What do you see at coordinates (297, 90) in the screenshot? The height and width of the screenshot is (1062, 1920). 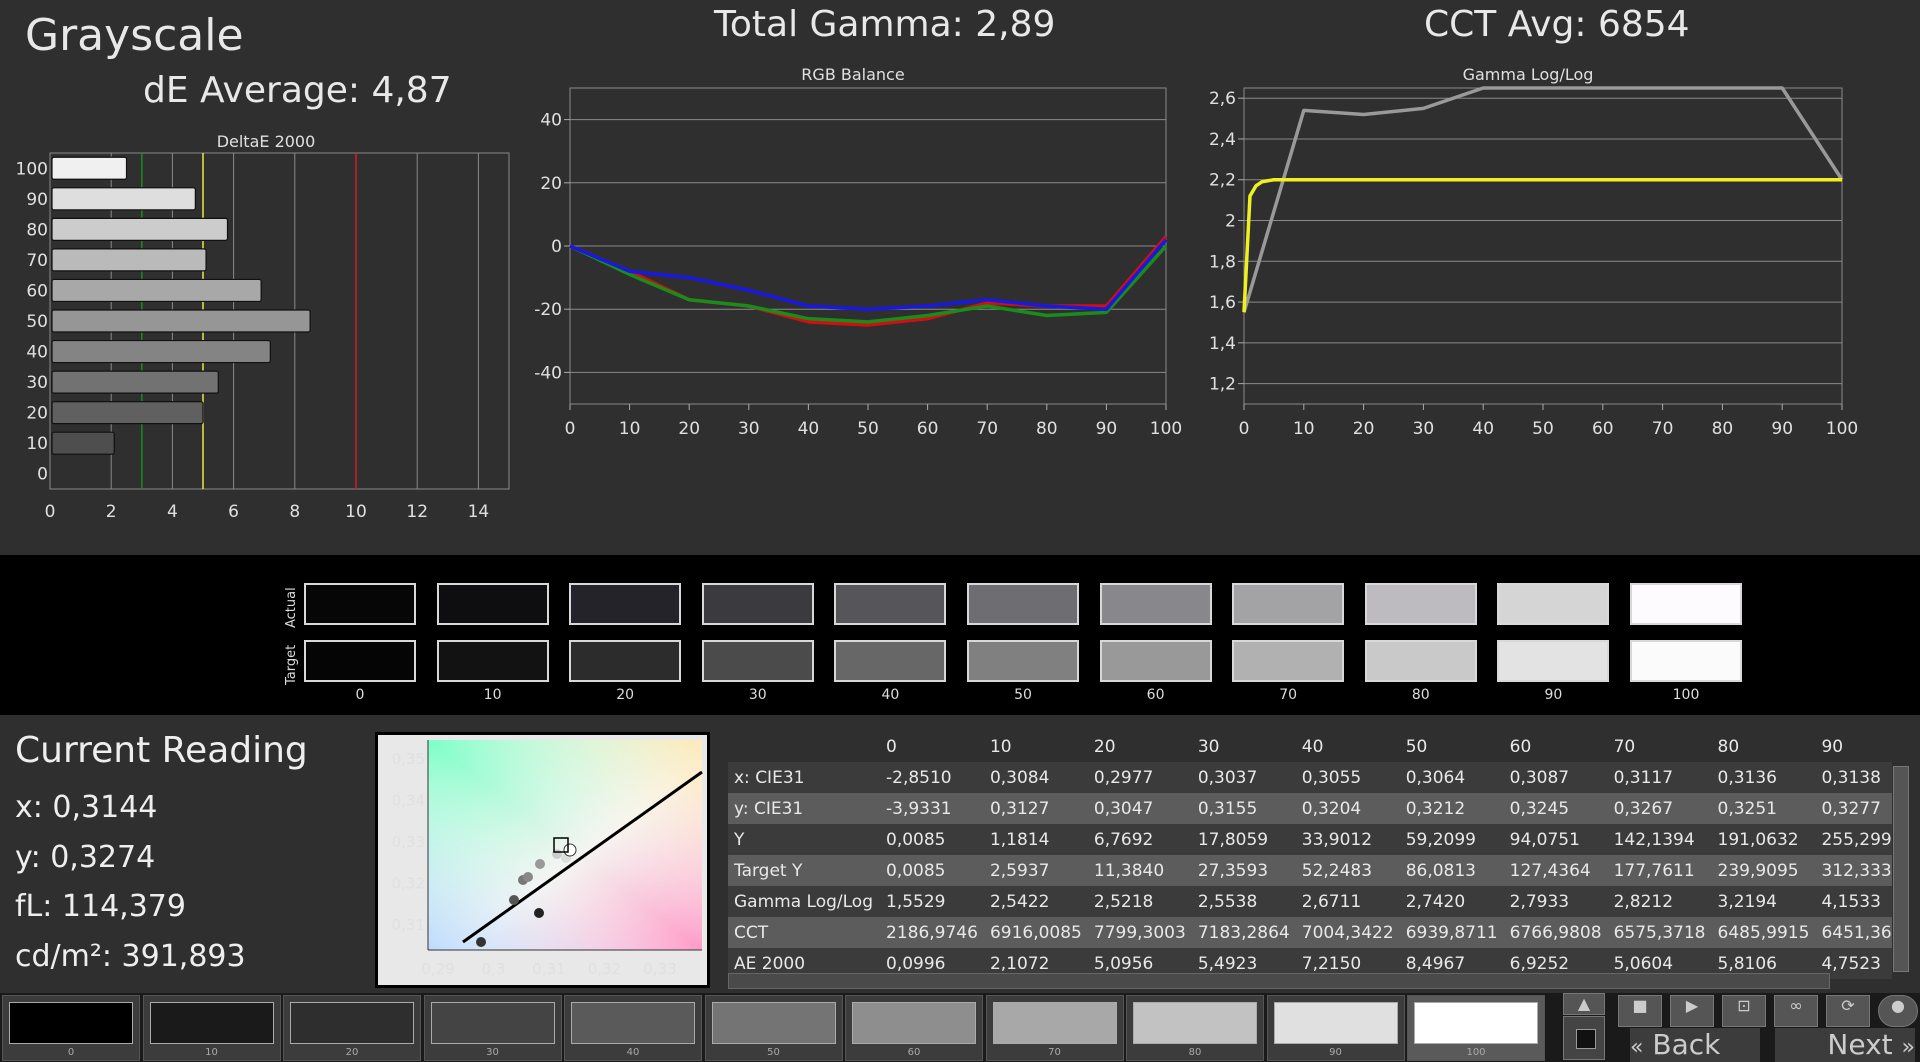 I see `de-average: dE Average: 4,87` at bounding box center [297, 90].